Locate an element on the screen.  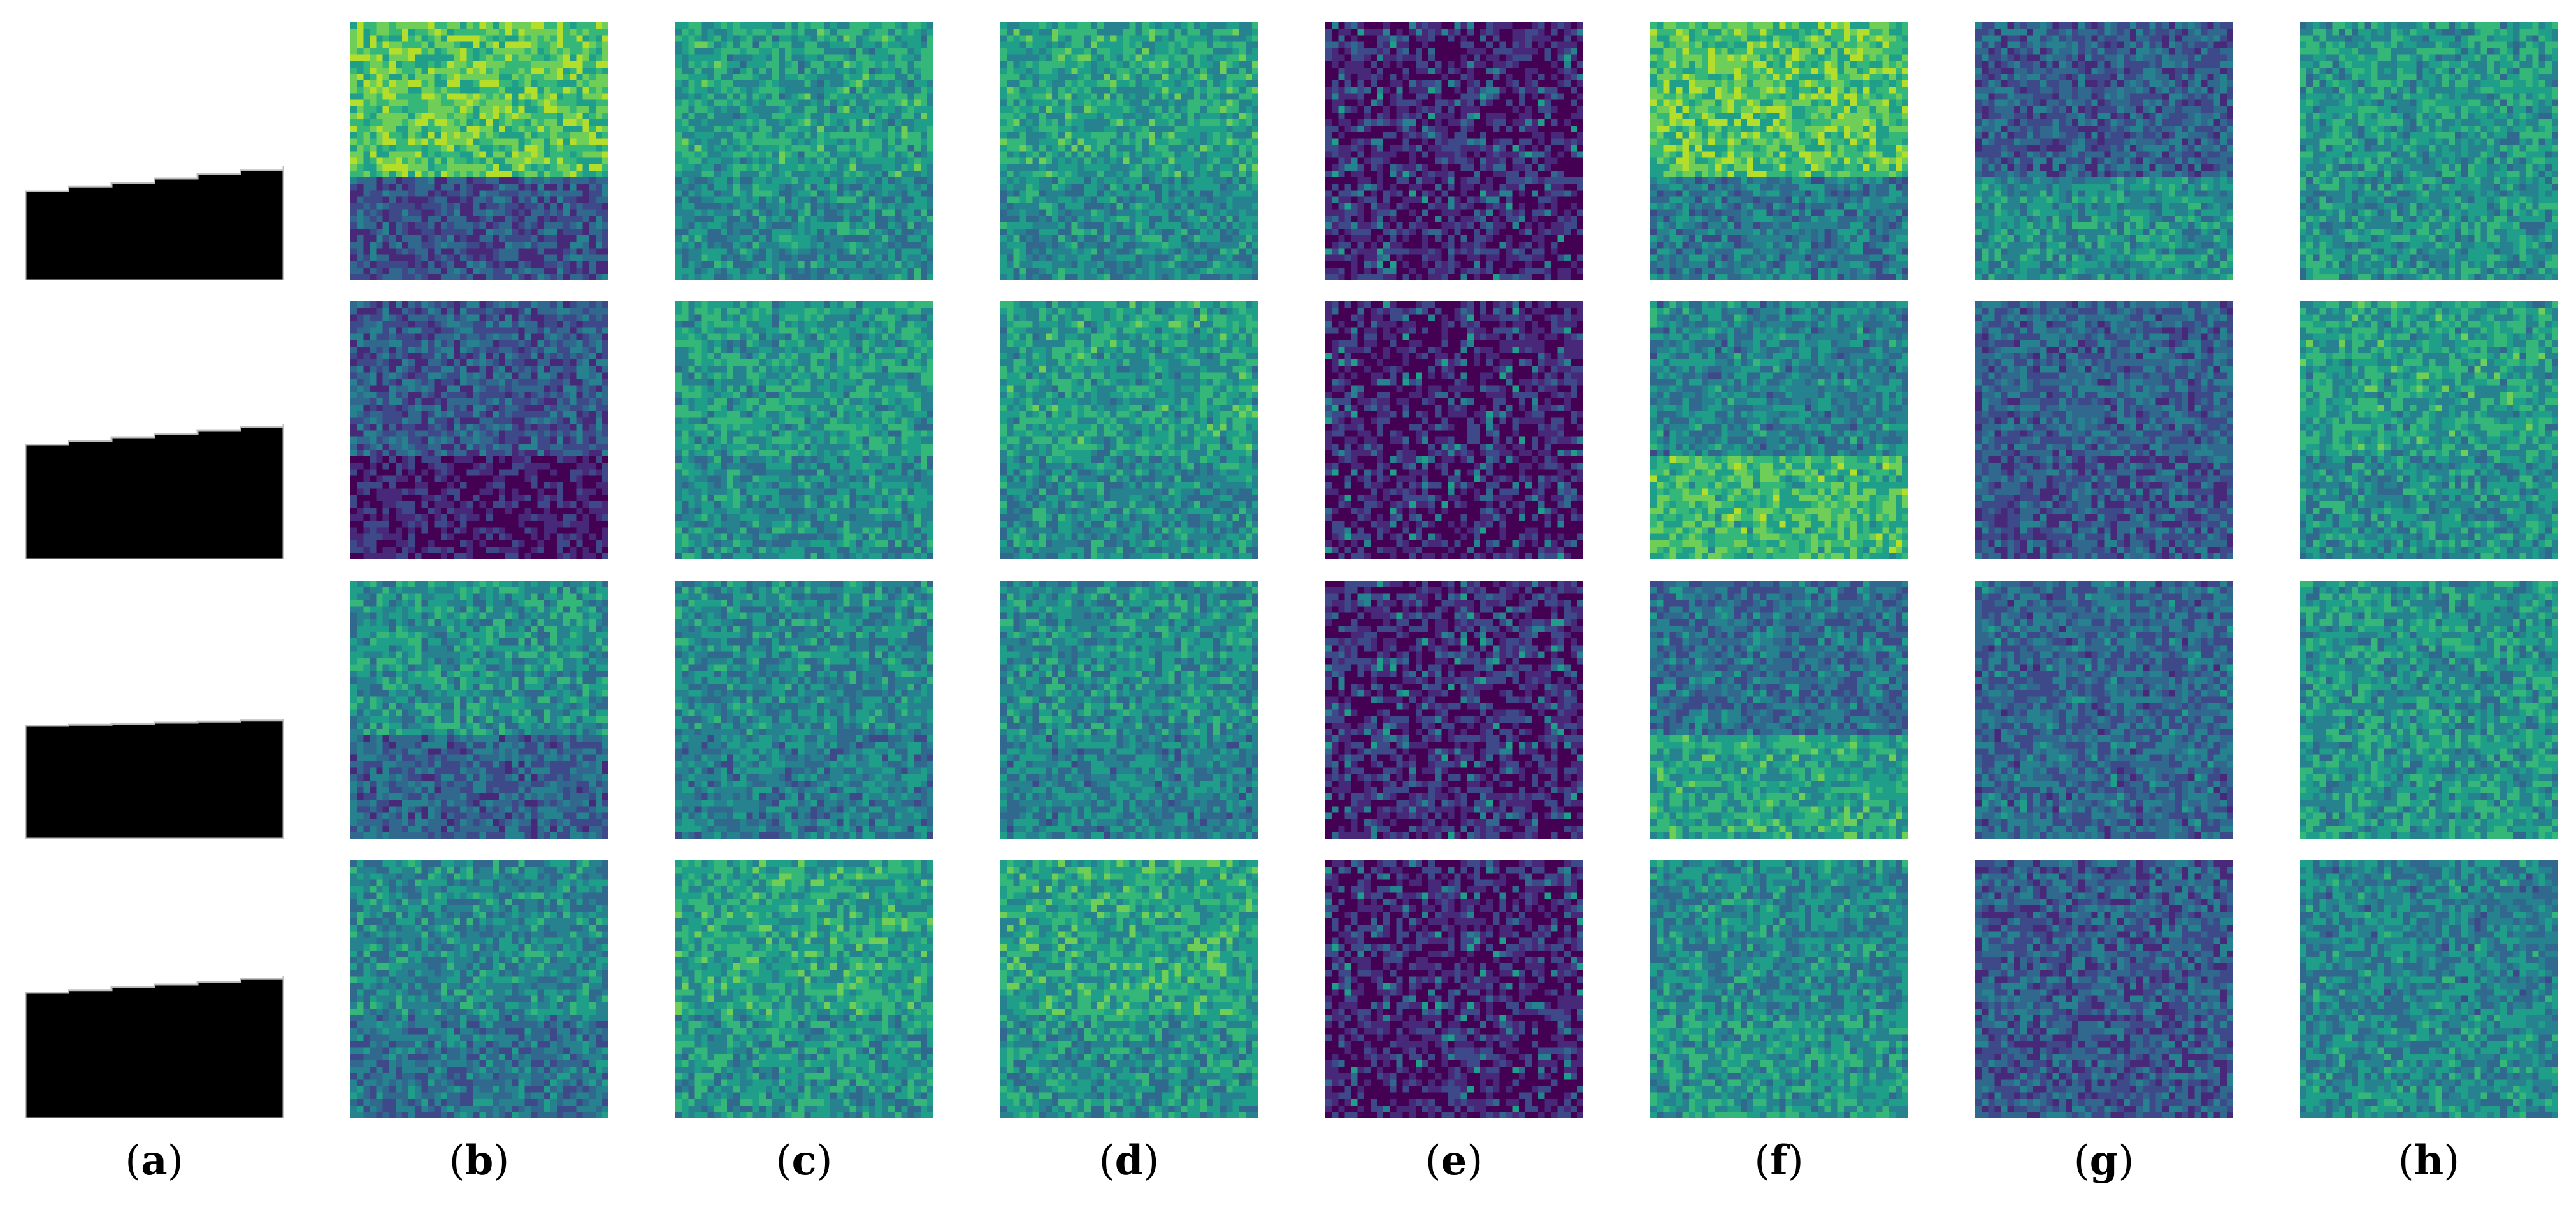
column-label-g: (g) is located at coordinates (2104, 1161).